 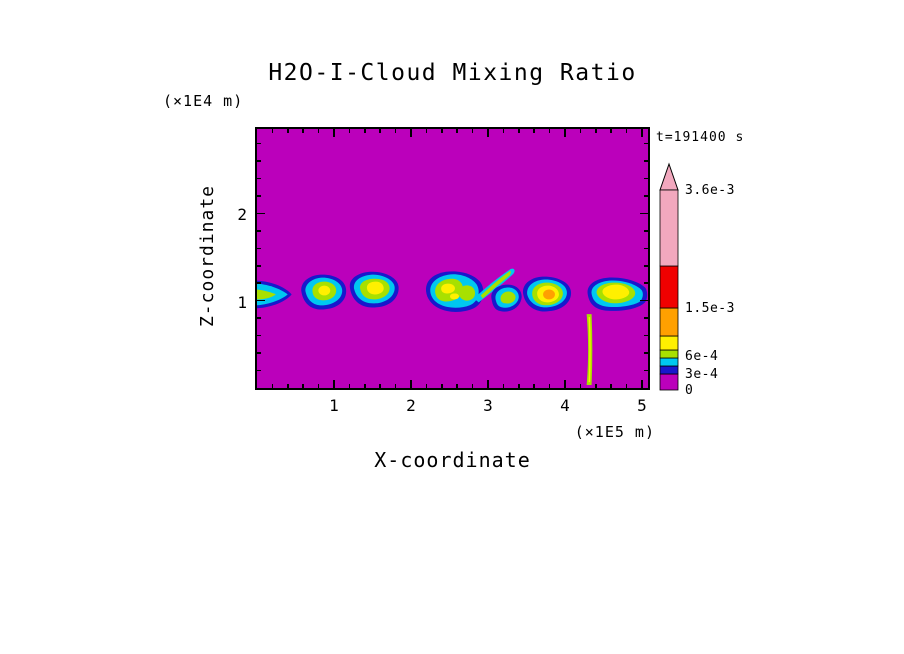 I want to click on z-axis-label: Z-coordinate, so click(x=207, y=256).